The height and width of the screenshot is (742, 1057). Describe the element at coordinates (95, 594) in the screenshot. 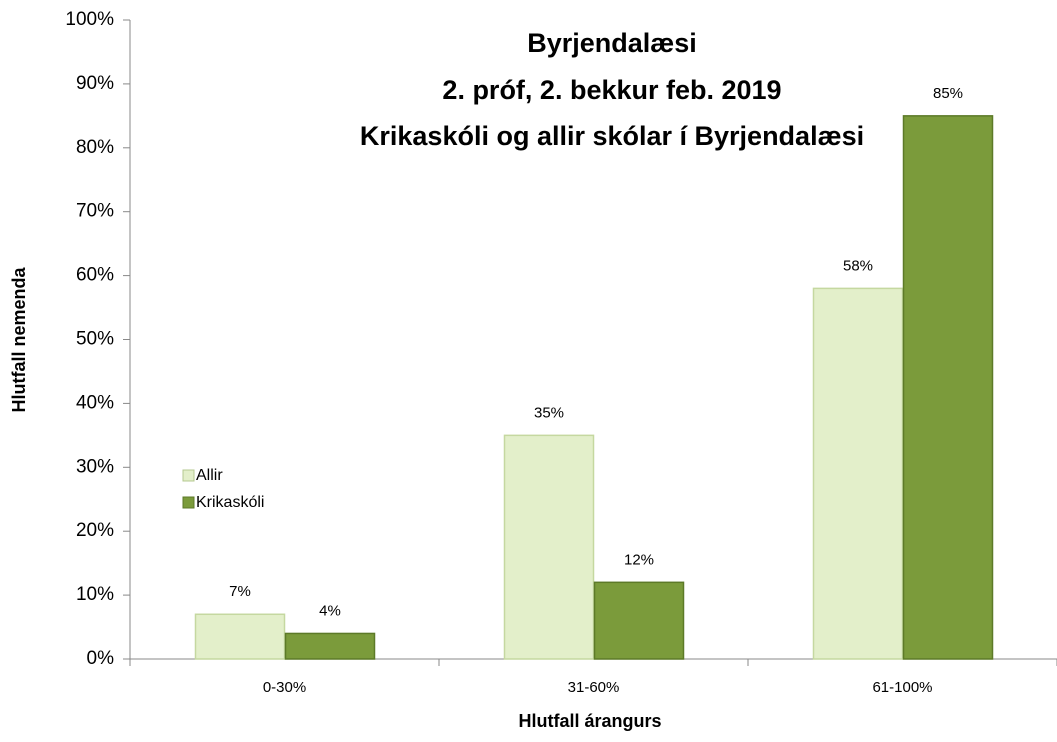

I see `y-tick-label: 10%` at that location.